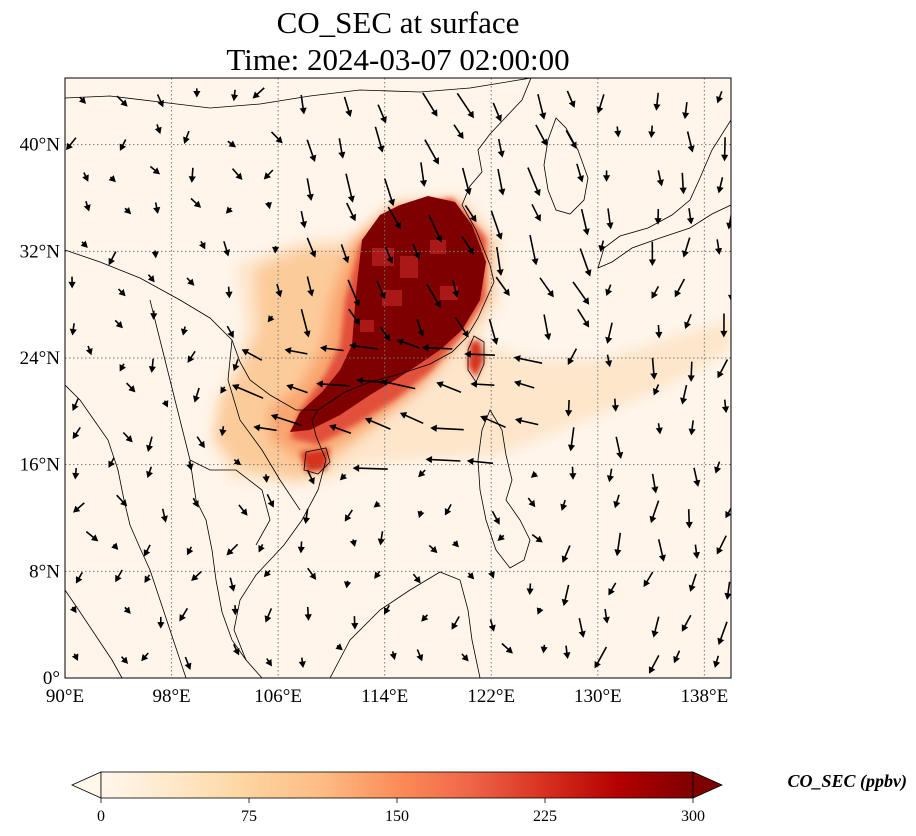 This screenshot has width=916, height=836. What do you see at coordinates (230, 502) in the screenshot?
I see `thailand-border` at bounding box center [230, 502].